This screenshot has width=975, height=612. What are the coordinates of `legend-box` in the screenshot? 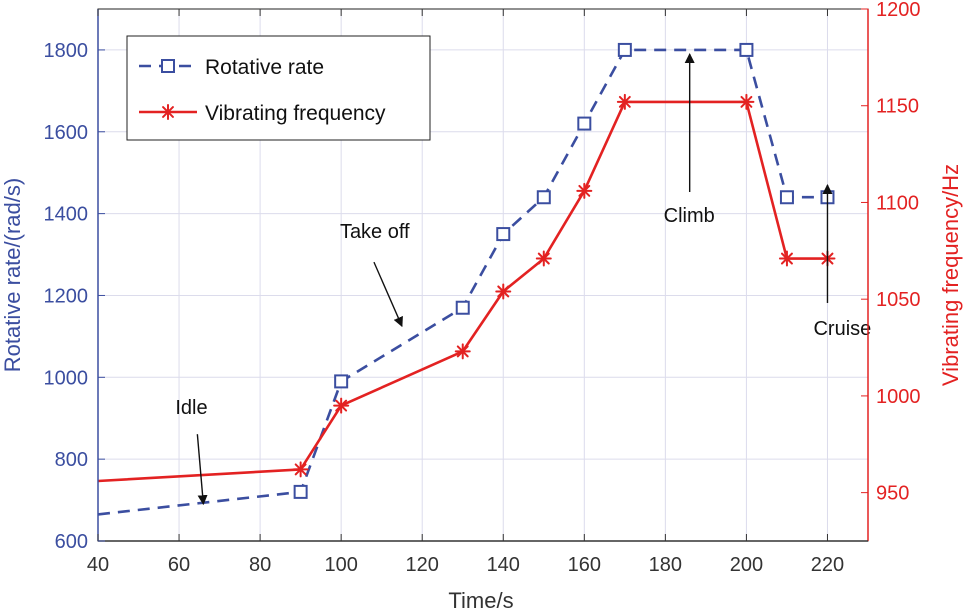 It's located at (278, 88).